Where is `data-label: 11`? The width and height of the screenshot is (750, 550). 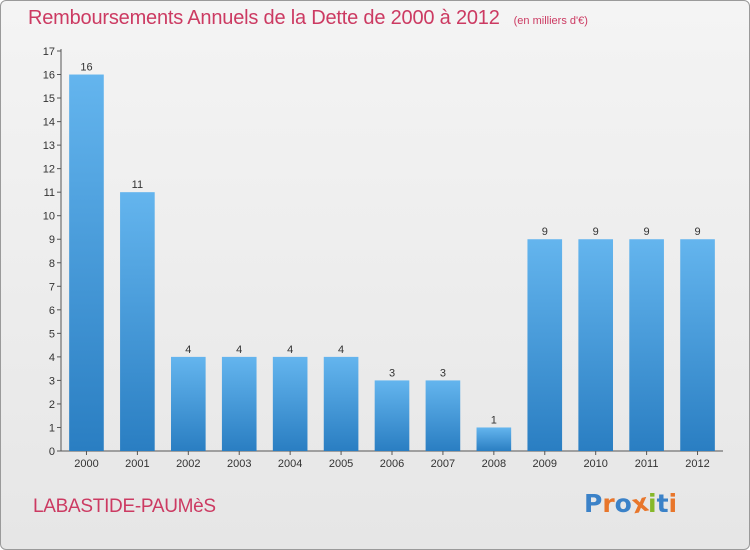
data-label: 11 is located at coordinates (137, 185).